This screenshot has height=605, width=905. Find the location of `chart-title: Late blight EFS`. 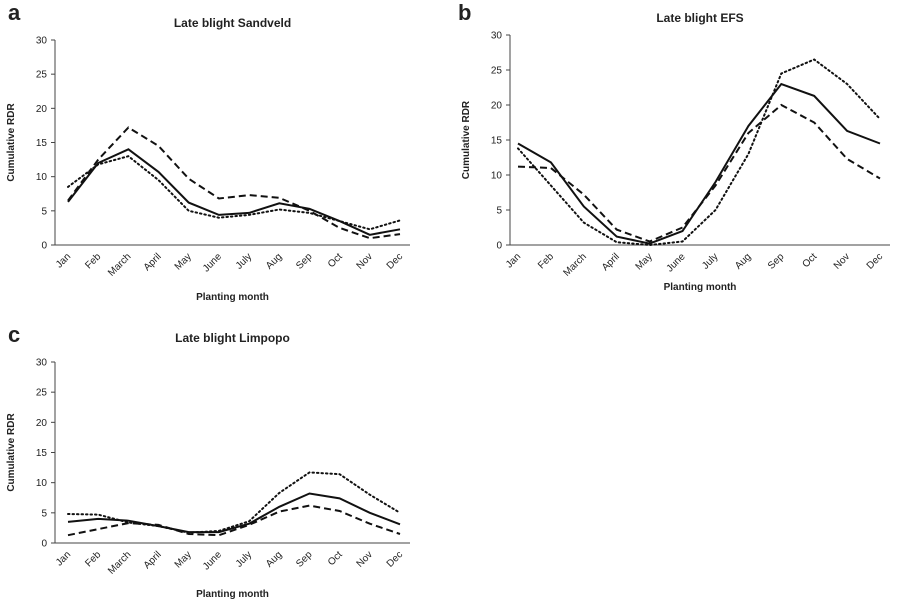

chart-title: Late blight EFS is located at coordinates (699, 18).